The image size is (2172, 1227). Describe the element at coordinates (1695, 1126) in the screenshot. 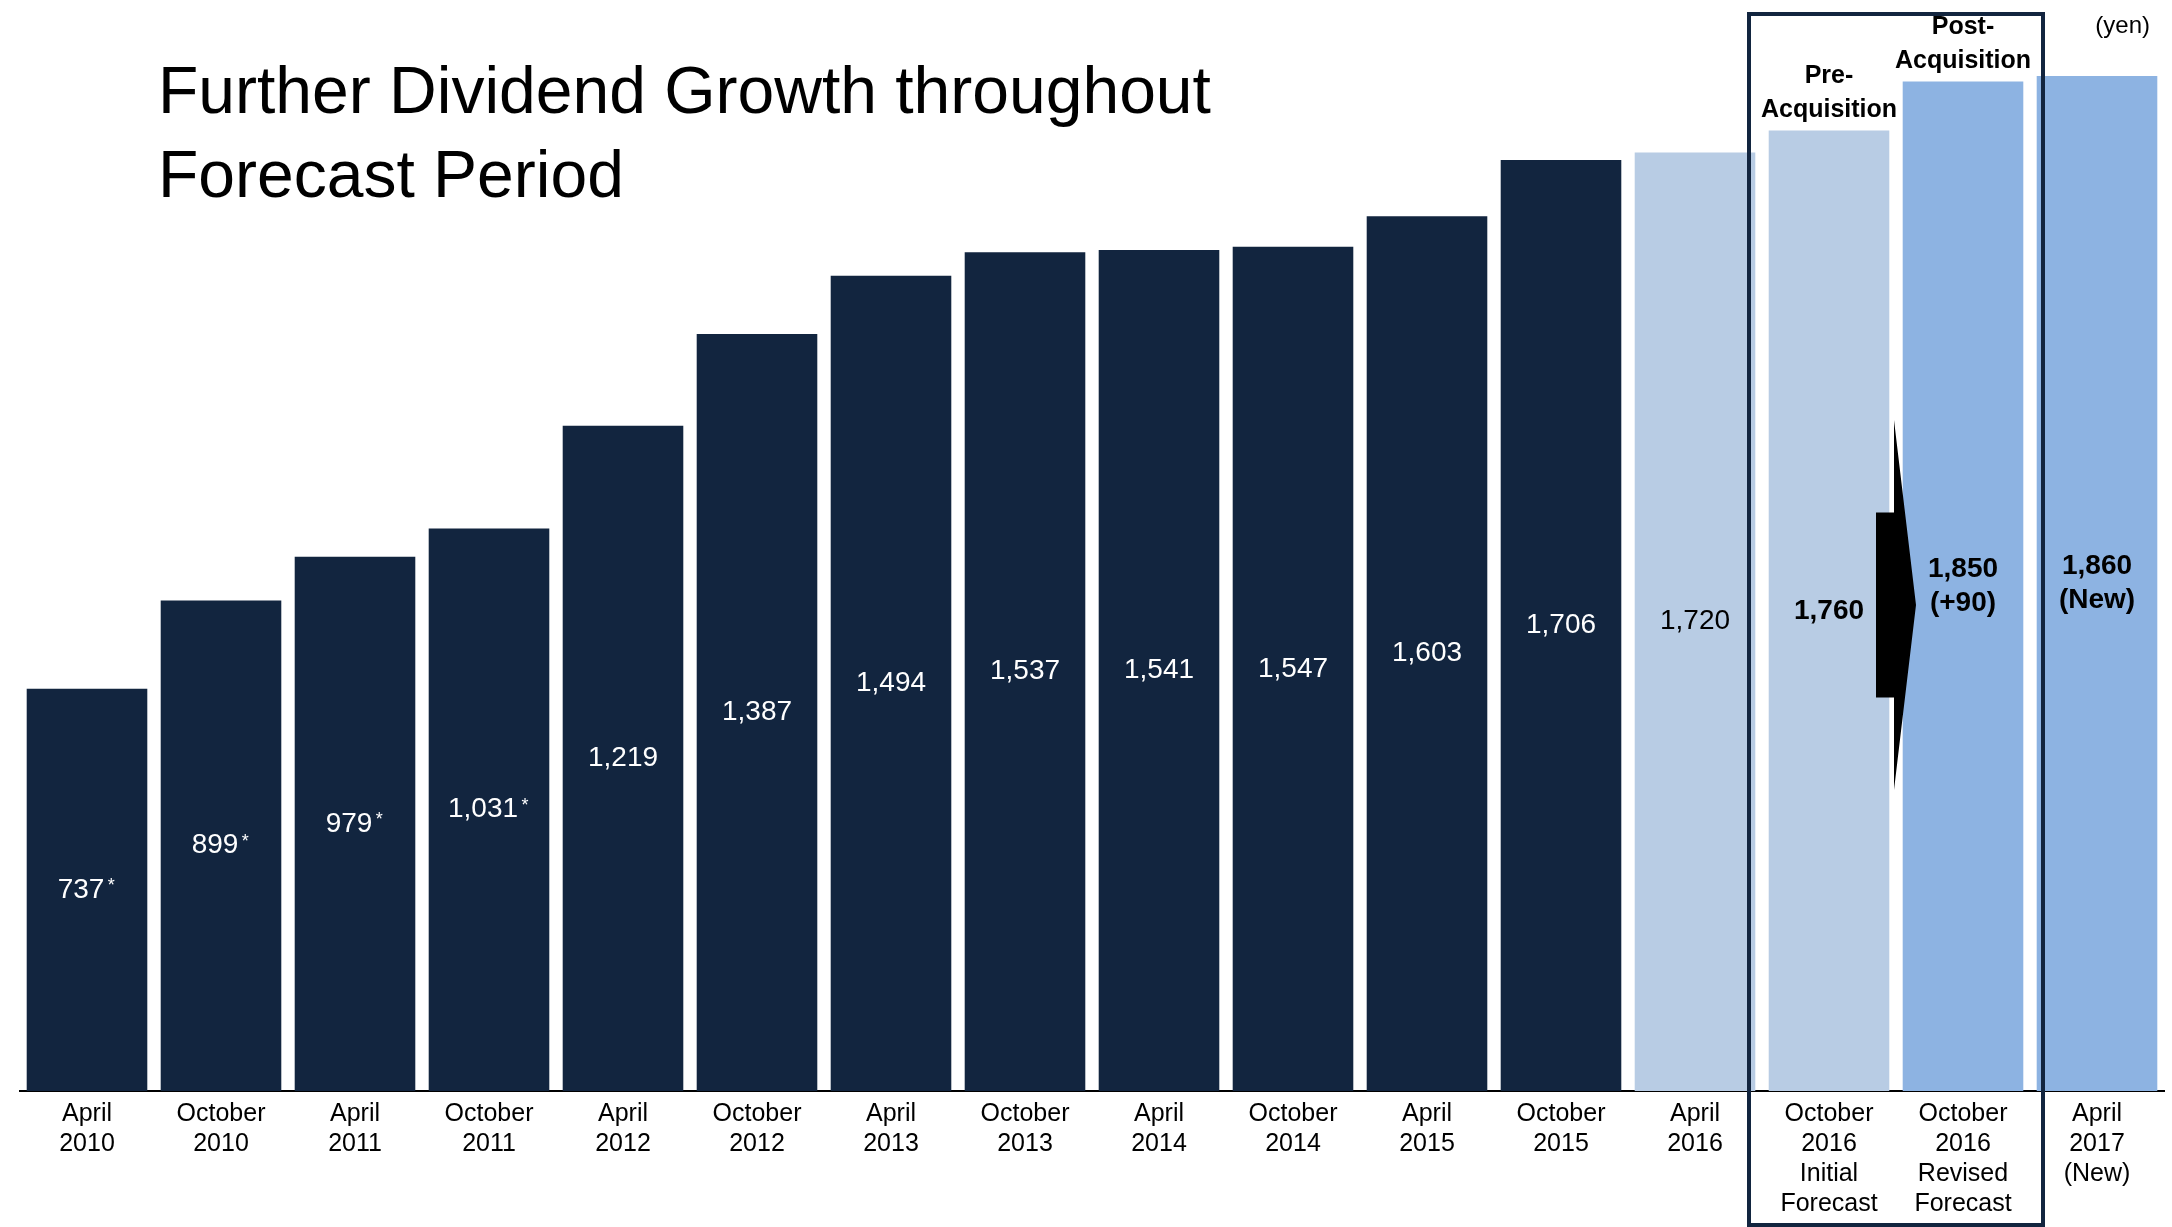

I see `x-tick-label: April 2016` at that location.